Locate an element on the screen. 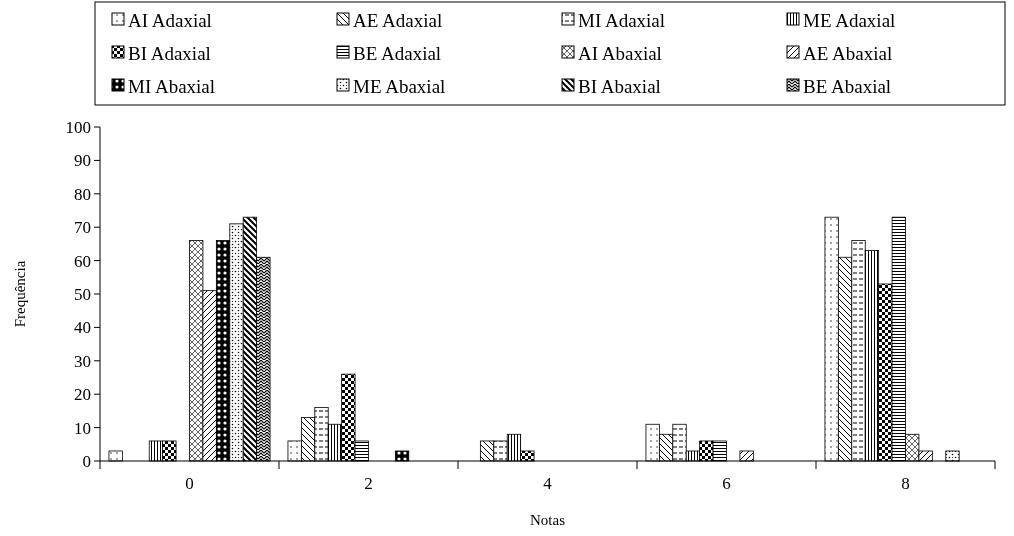 This screenshot has height=536, width=1014. y-tick-label: 70 is located at coordinates (82, 228).